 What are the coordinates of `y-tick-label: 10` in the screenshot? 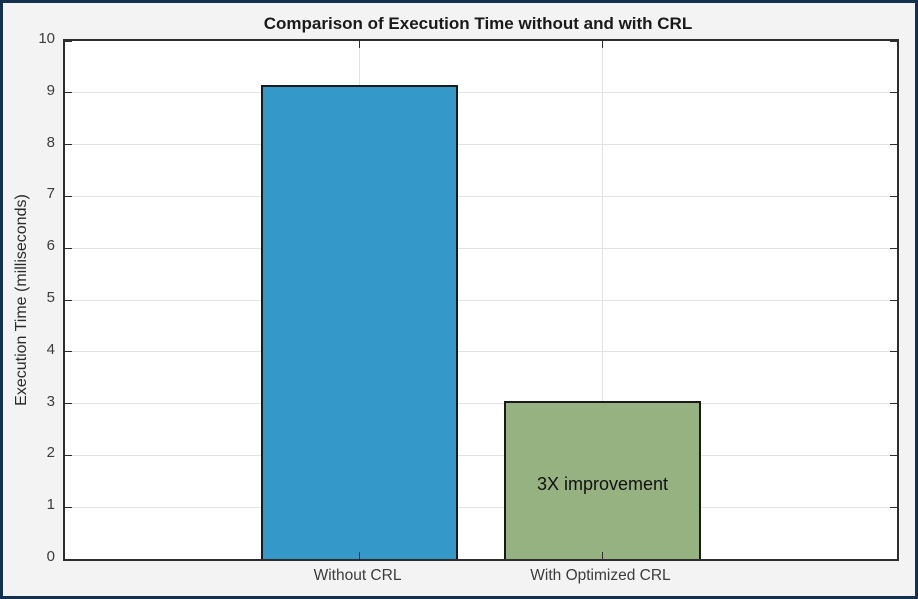 It's located at (46, 38).